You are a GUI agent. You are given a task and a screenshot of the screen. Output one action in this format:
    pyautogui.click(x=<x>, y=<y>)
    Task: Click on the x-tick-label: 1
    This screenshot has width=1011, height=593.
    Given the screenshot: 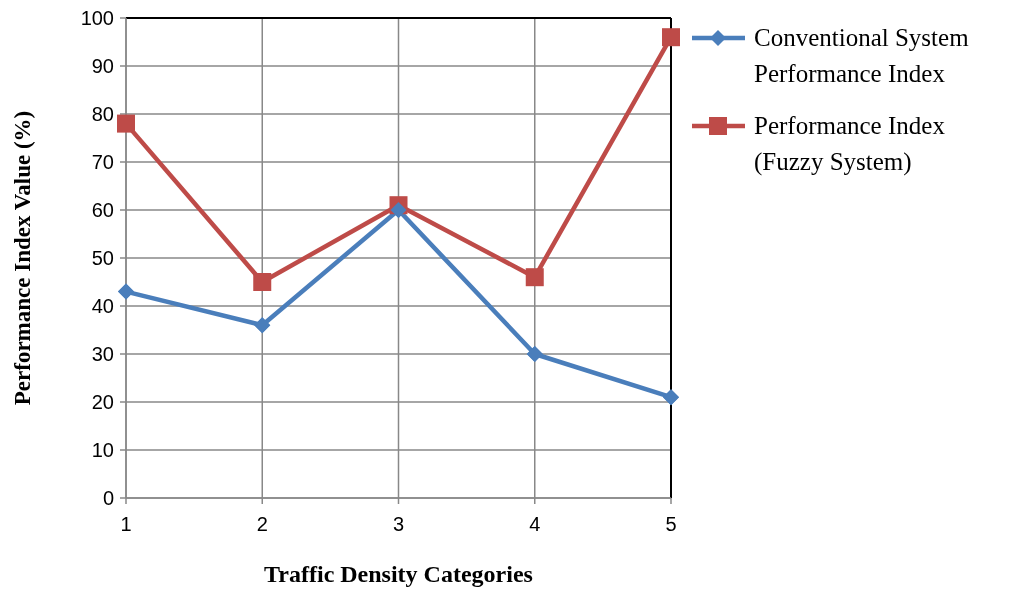 What is the action you would take?
    pyautogui.click(x=126, y=524)
    